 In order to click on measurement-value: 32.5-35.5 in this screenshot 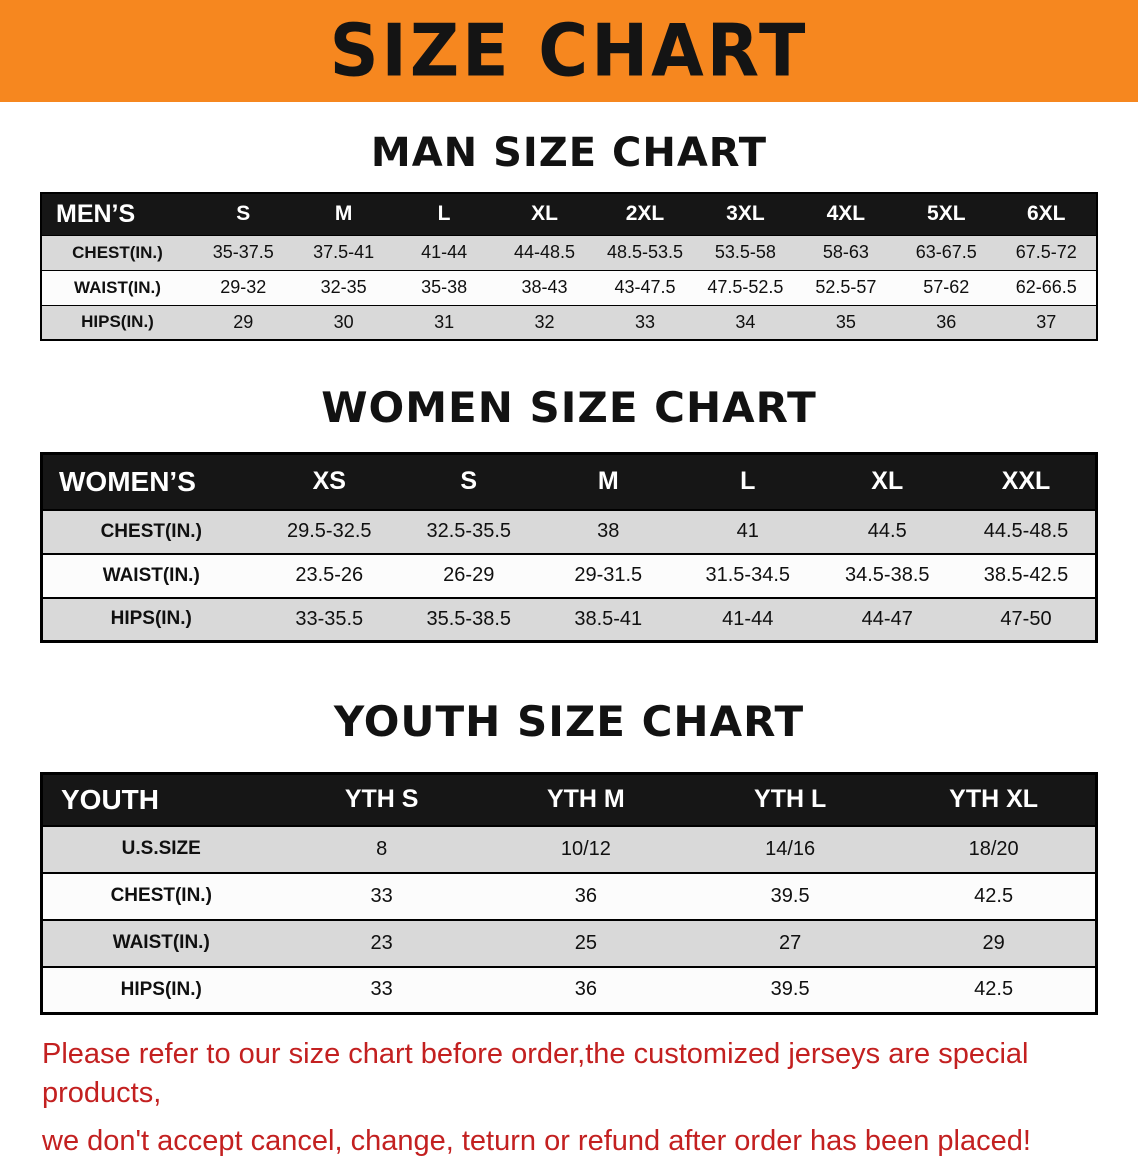, I will do `click(469, 531)`.